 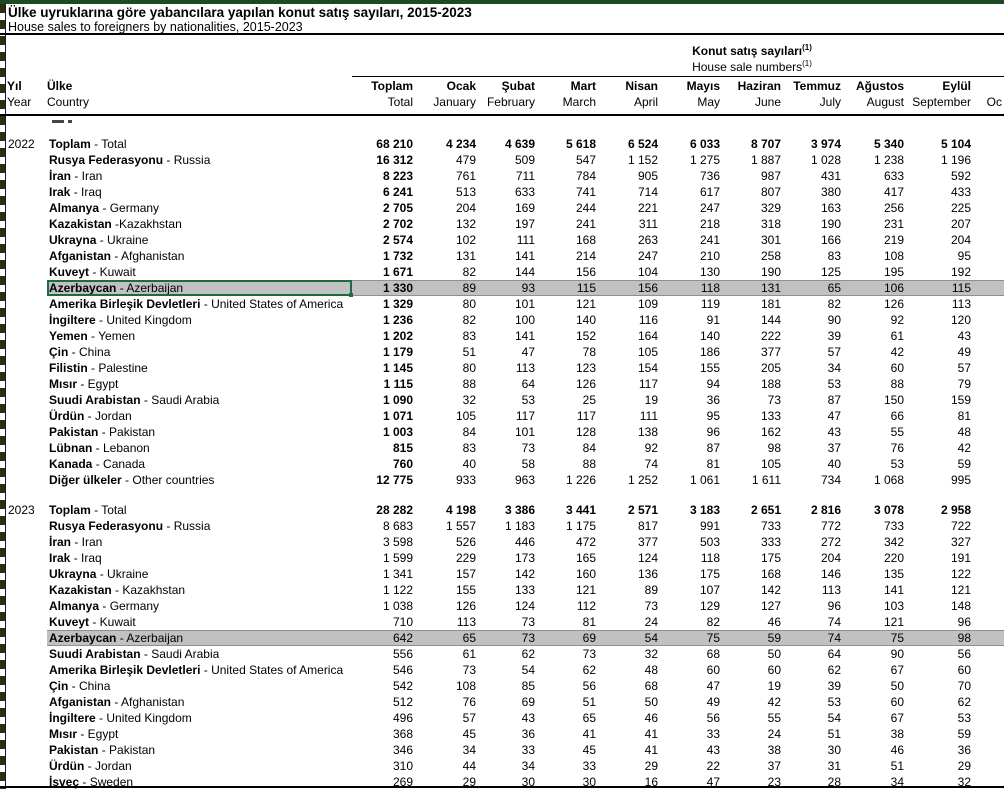 What do you see at coordinates (897, 718) in the screenshot?
I see `value-cell: 67` at bounding box center [897, 718].